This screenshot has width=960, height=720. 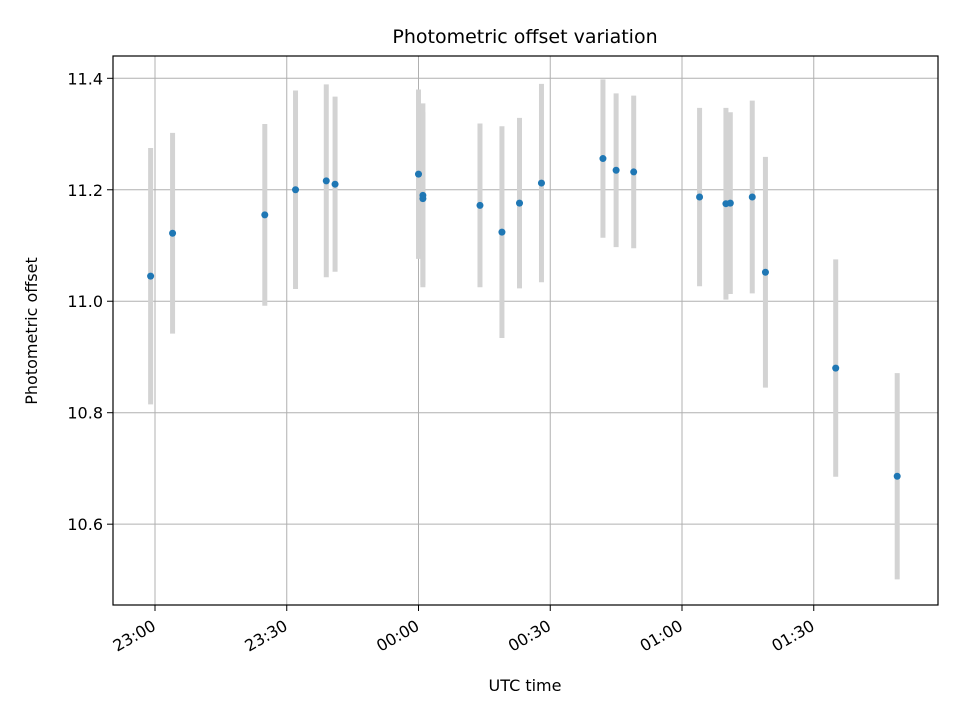 I want to click on chart-title: Photometric offset variation, so click(x=524, y=37).